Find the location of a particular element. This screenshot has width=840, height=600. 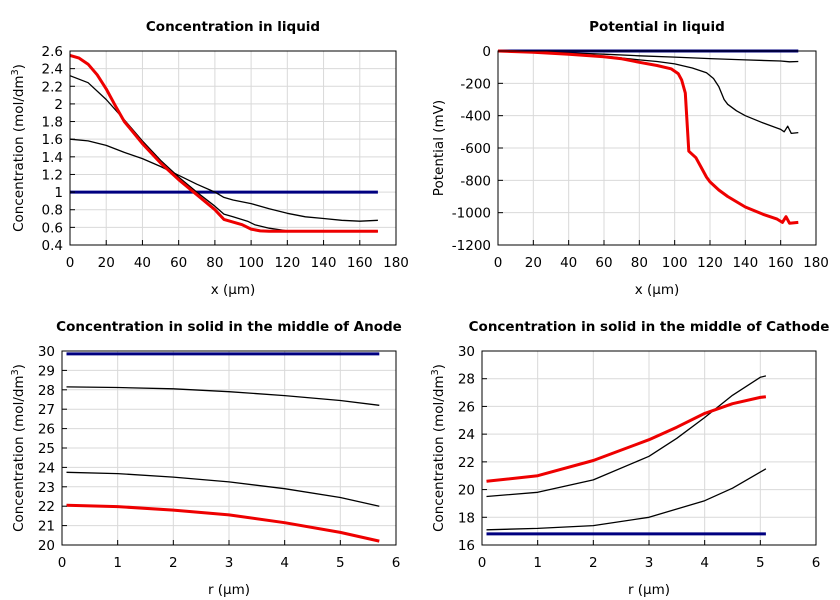

y-tick-label: -200 is located at coordinates (475, 84).